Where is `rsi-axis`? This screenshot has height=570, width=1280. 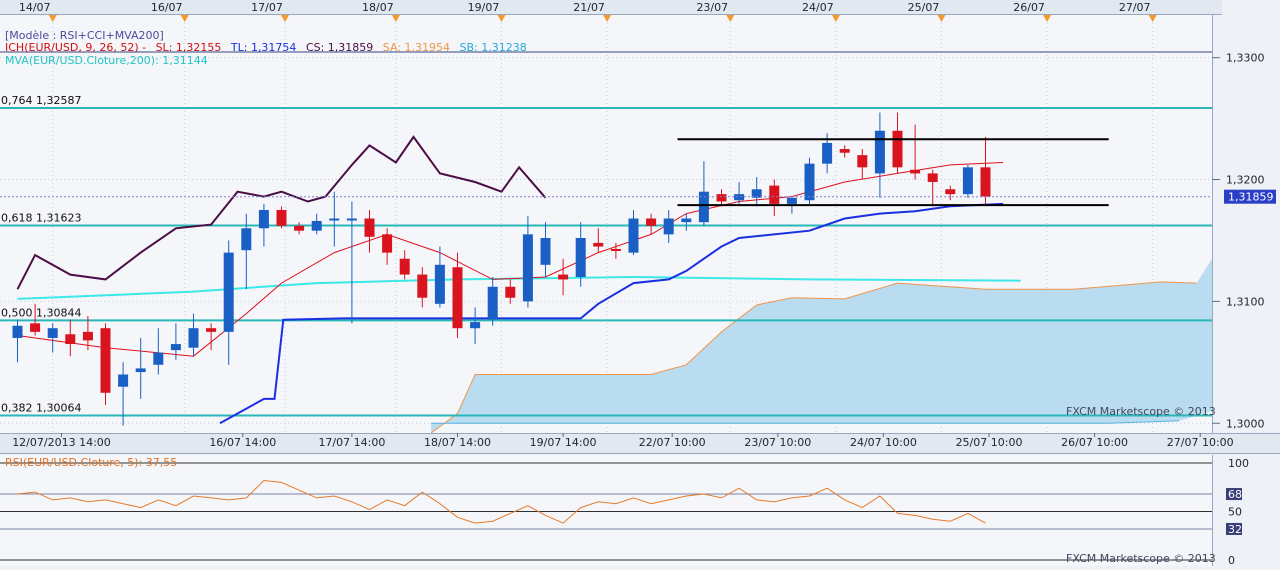
rsi-axis is located at coordinates (1246, 510).